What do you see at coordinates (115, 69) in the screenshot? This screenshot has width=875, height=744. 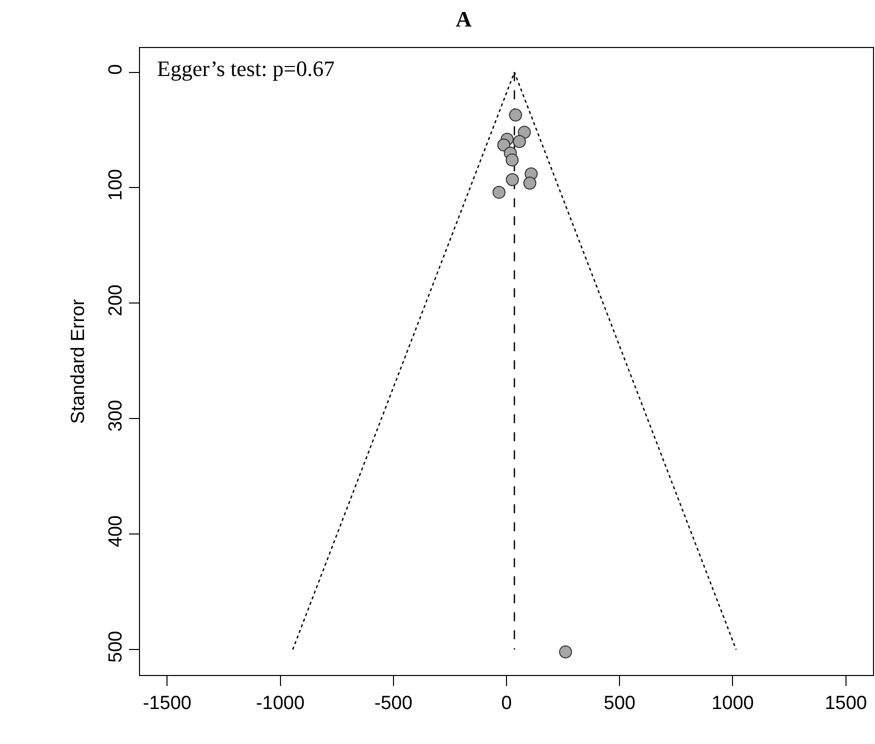 I see `y-tick-label: 0` at bounding box center [115, 69].